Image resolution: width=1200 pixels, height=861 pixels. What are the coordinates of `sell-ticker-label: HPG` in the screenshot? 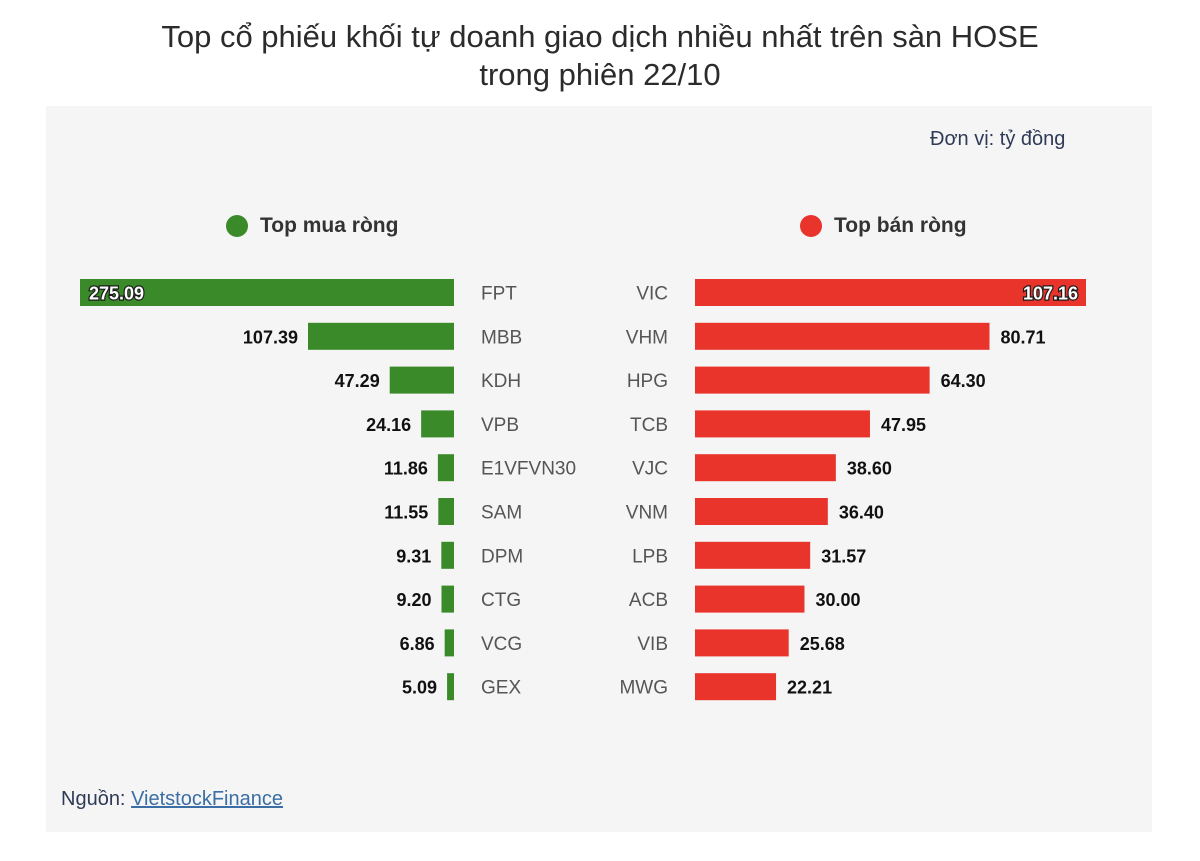 It's located at (647, 381).